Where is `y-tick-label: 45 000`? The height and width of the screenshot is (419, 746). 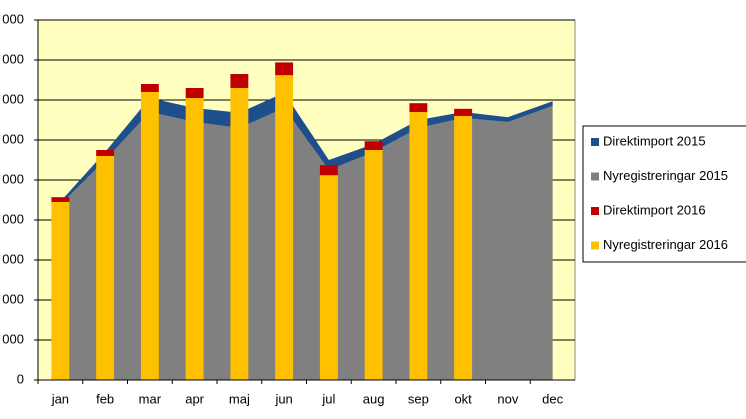 y-tick-label: 45 000 is located at coordinates (12, 18).